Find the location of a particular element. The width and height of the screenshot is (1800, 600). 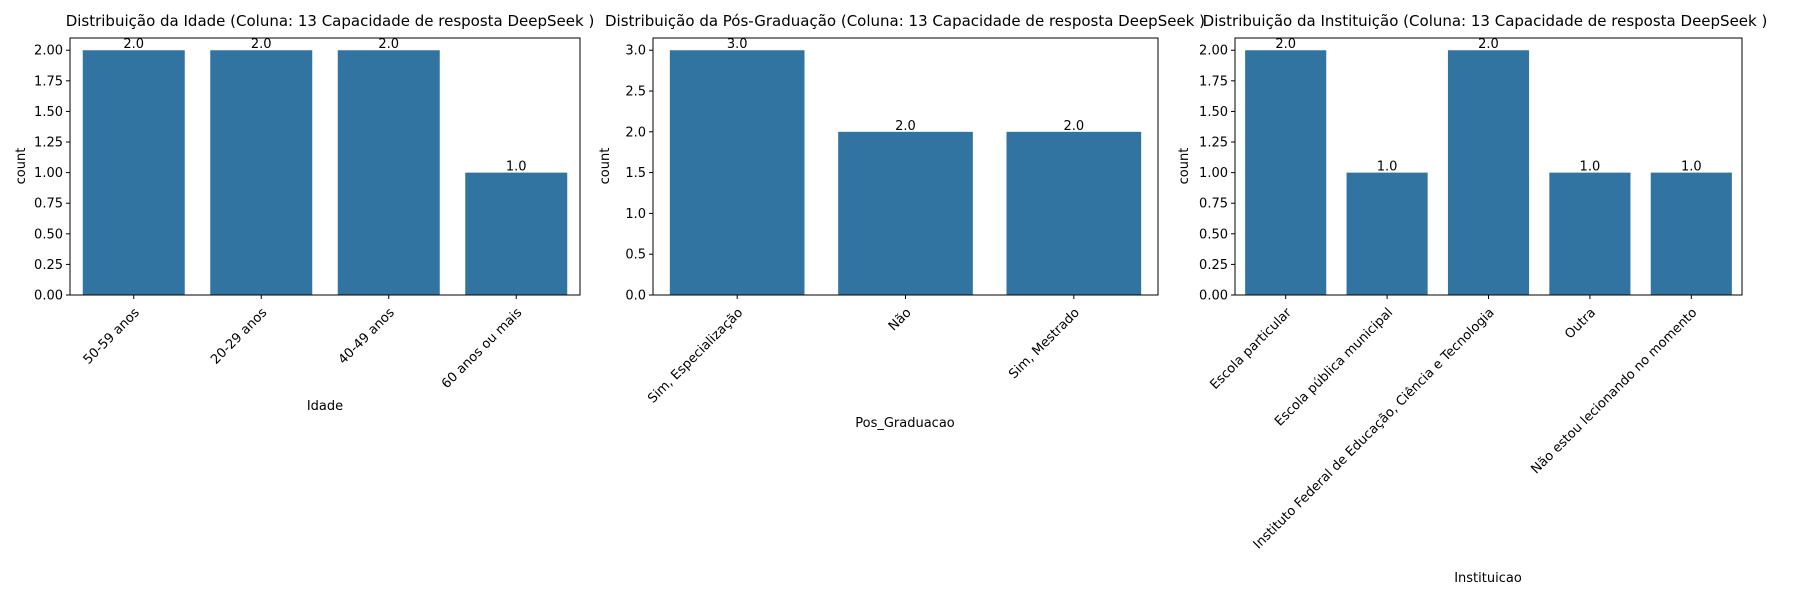

chart-age-y-axis: 0.00 0.25 0.50 0.75 1.00 1.25 1.50 1.75 2.00 is located at coordinates (52, 174).